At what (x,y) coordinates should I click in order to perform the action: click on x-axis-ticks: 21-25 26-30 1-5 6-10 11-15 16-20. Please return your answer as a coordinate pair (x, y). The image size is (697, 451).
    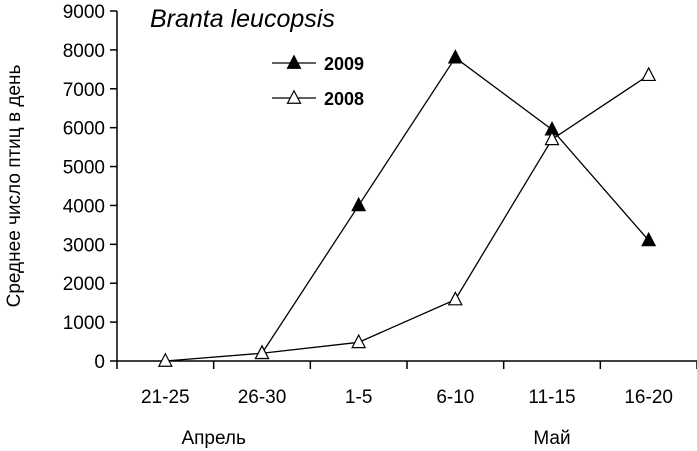
    Looking at the image, I should click on (406, 384).